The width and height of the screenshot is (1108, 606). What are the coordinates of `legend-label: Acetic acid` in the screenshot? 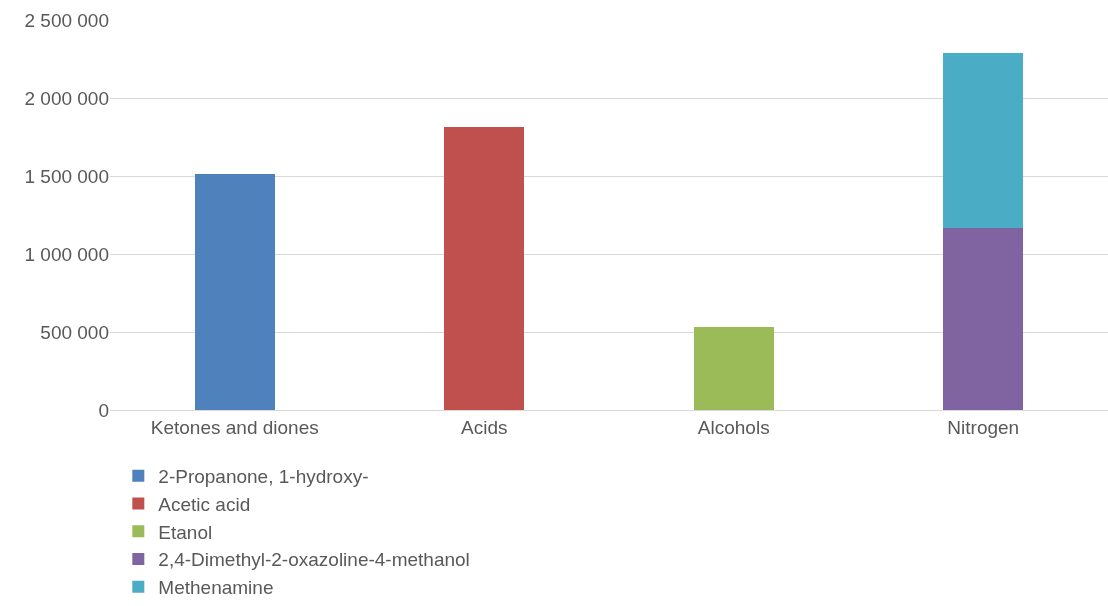 It's located at (204, 504).